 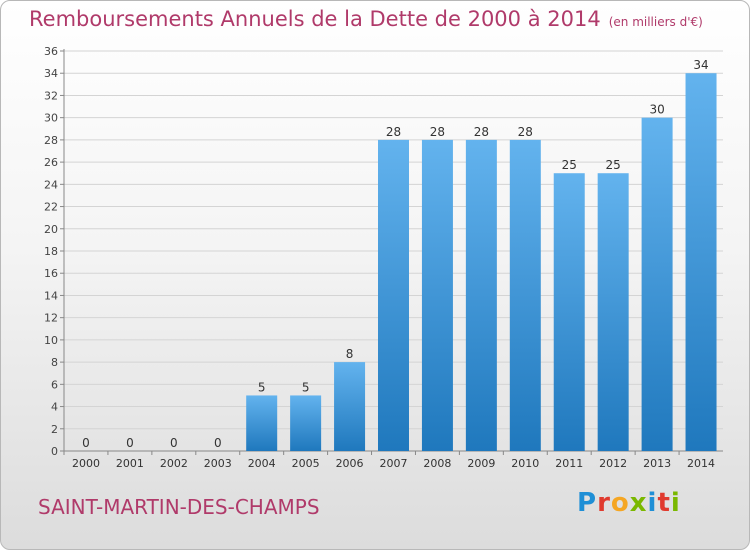 What do you see at coordinates (587, 503) in the screenshot?
I see `logo-letter: P` at bounding box center [587, 503].